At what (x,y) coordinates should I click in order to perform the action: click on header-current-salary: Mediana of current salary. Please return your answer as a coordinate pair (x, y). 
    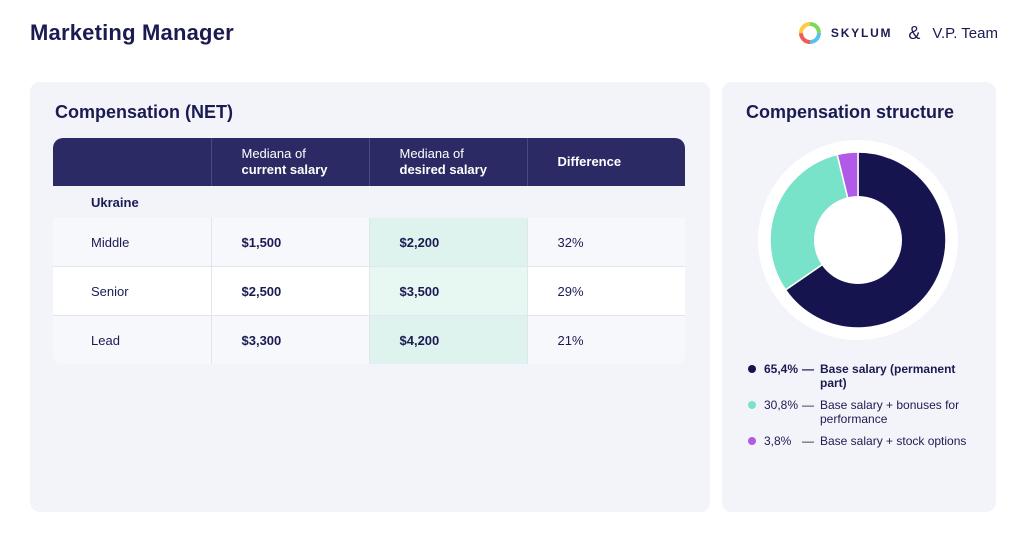
    Looking at the image, I should click on (289, 162).